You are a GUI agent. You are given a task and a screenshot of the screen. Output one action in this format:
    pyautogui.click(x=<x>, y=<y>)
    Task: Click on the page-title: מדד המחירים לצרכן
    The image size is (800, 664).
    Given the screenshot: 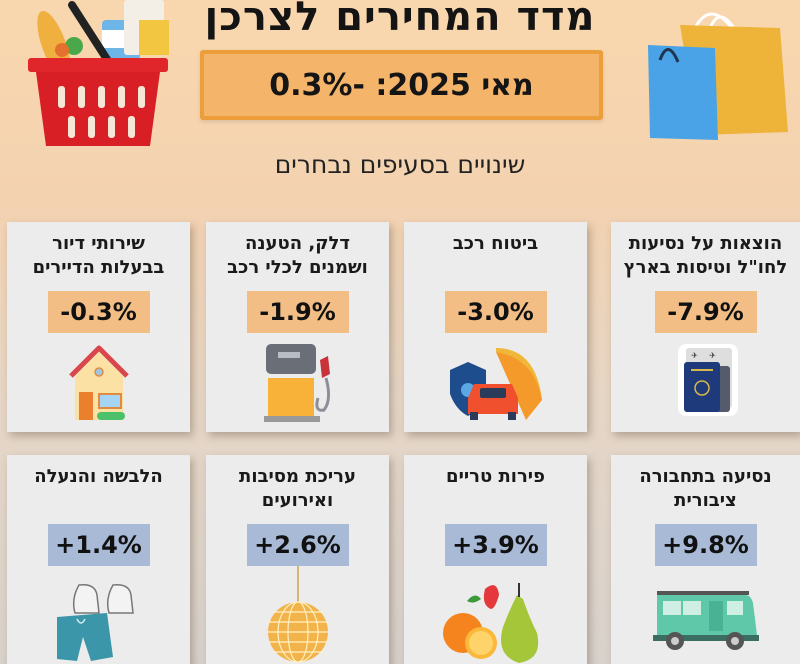 What is the action you would take?
    pyautogui.click(x=400, y=20)
    